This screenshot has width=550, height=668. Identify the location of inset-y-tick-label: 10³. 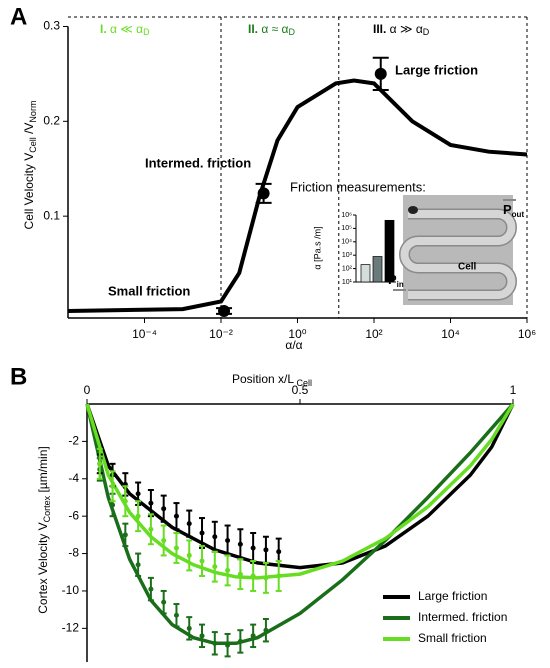
(347, 255).